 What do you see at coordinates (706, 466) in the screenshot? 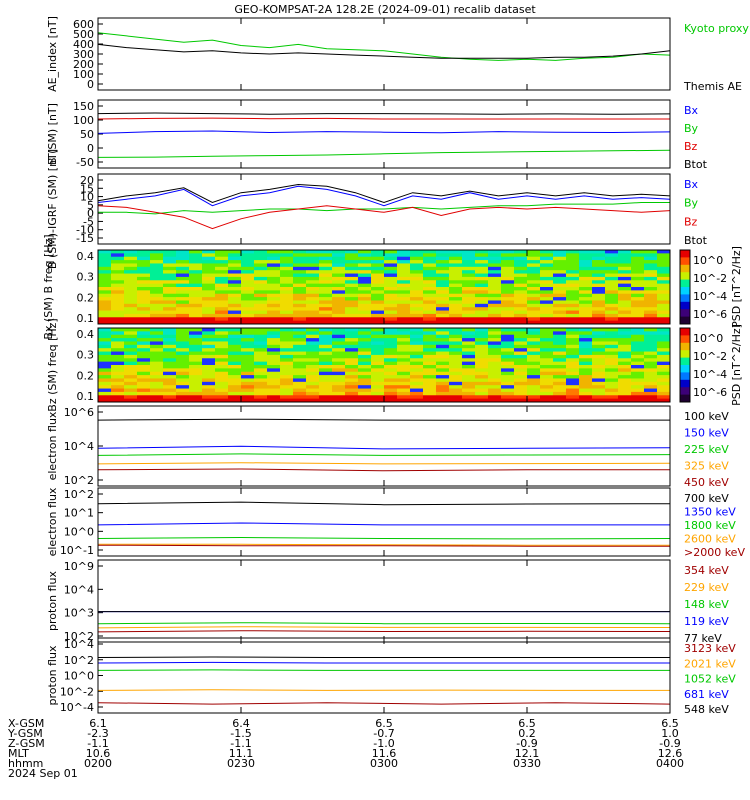
I see `legend-entry: 325 keV` at bounding box center [706, 466].